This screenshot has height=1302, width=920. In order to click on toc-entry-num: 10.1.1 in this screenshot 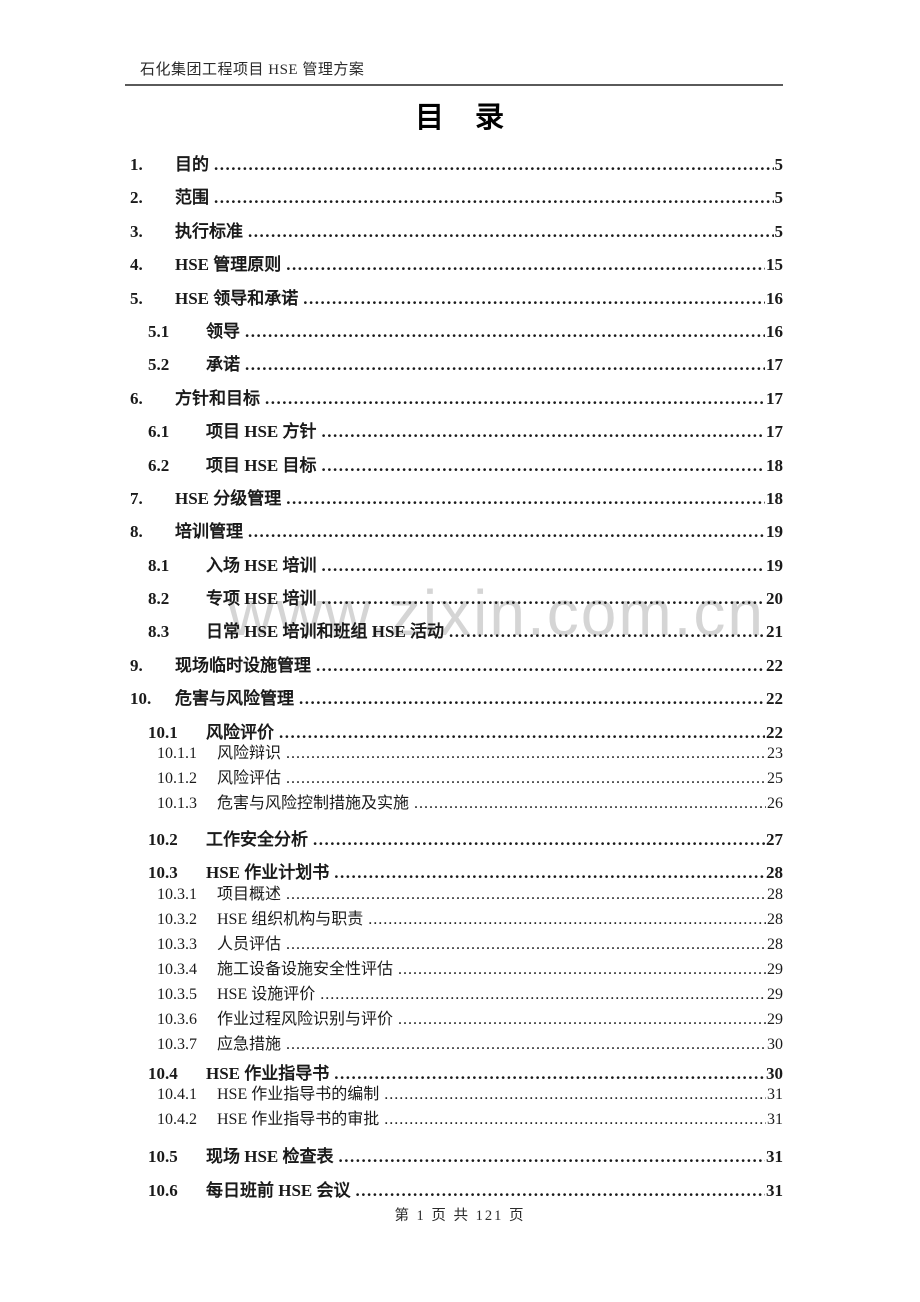, I will do `click(177, 754)`.